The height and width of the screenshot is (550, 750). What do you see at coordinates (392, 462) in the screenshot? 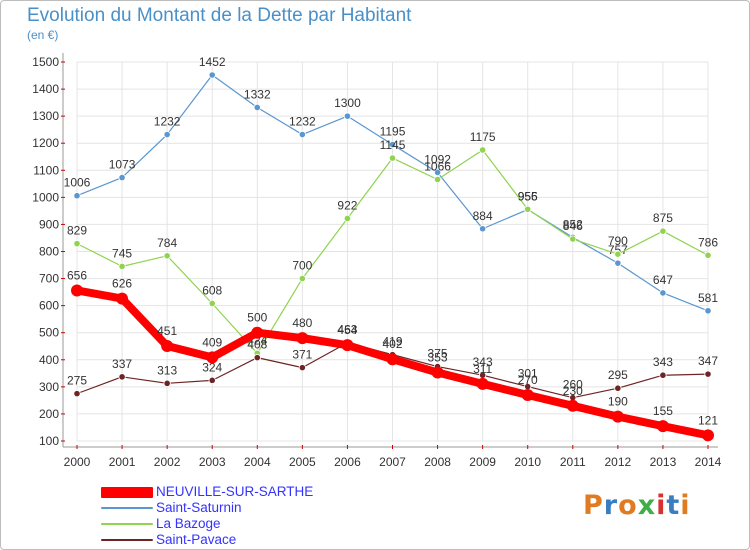
I see `x-tick-label: 2007` at bounding box center [392, 462].